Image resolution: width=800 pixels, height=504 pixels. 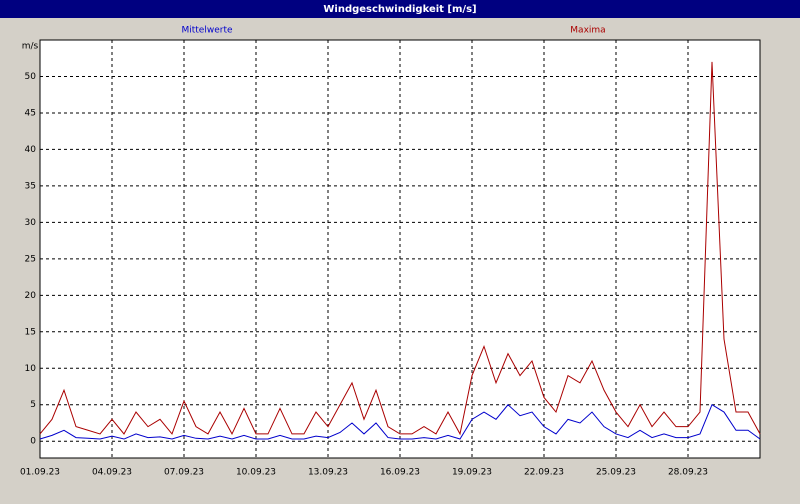 I want to click on y-tick-label: 40, so click(x=31, y=150).